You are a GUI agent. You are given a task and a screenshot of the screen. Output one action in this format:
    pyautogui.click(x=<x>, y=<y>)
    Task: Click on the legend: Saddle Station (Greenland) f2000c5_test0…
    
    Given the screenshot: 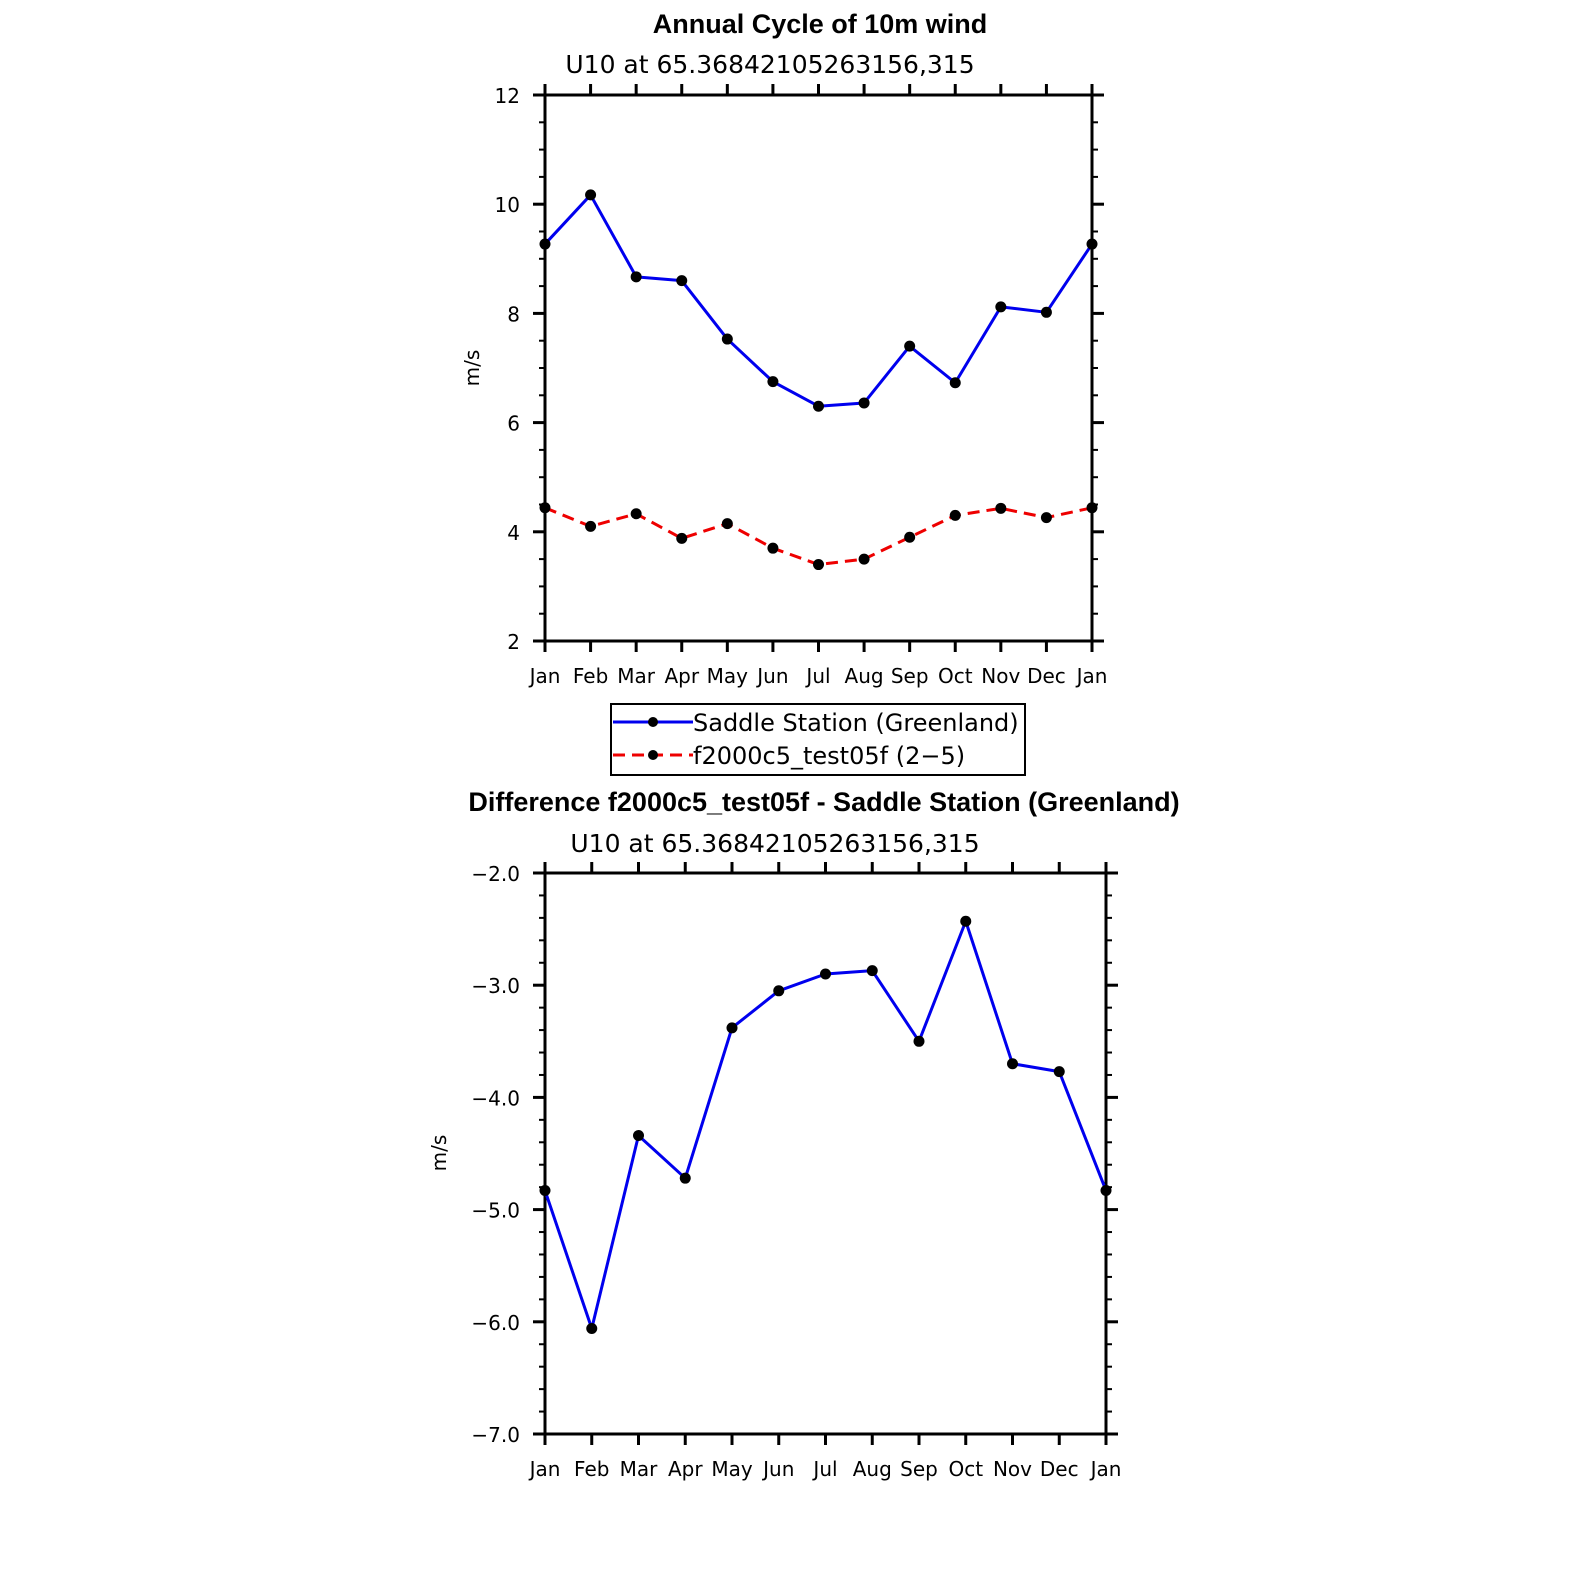 What is the action you would take?
    pyautogui.click(x=818, y=739)
    